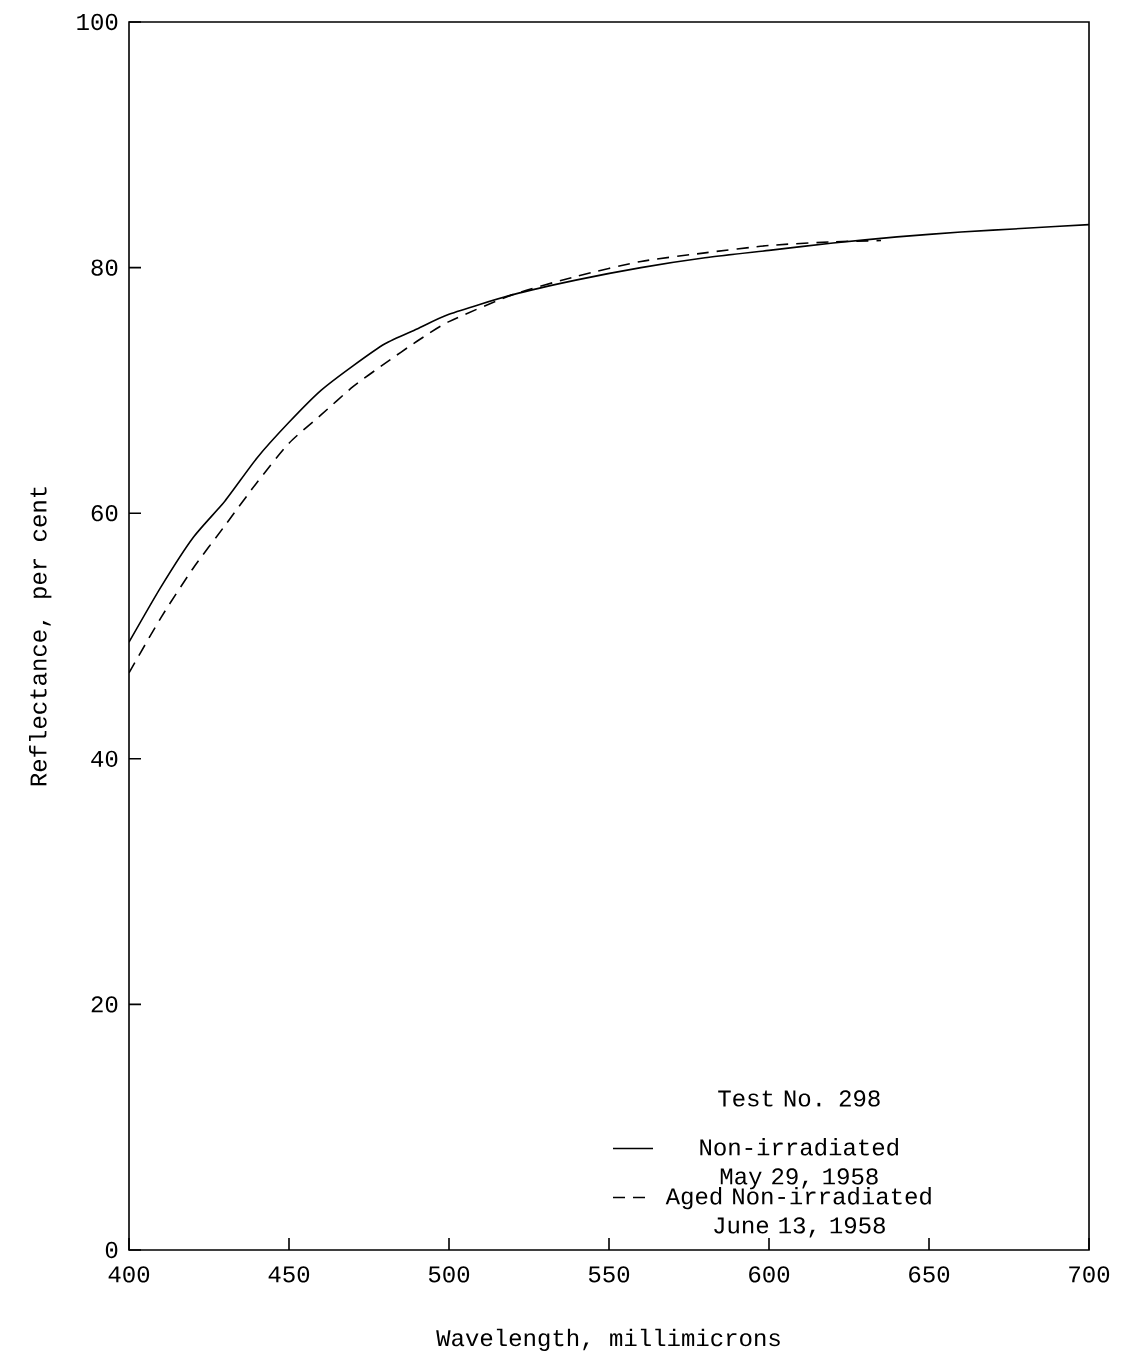  I want to click on x-tick-label: 450, so click(289, 1274).